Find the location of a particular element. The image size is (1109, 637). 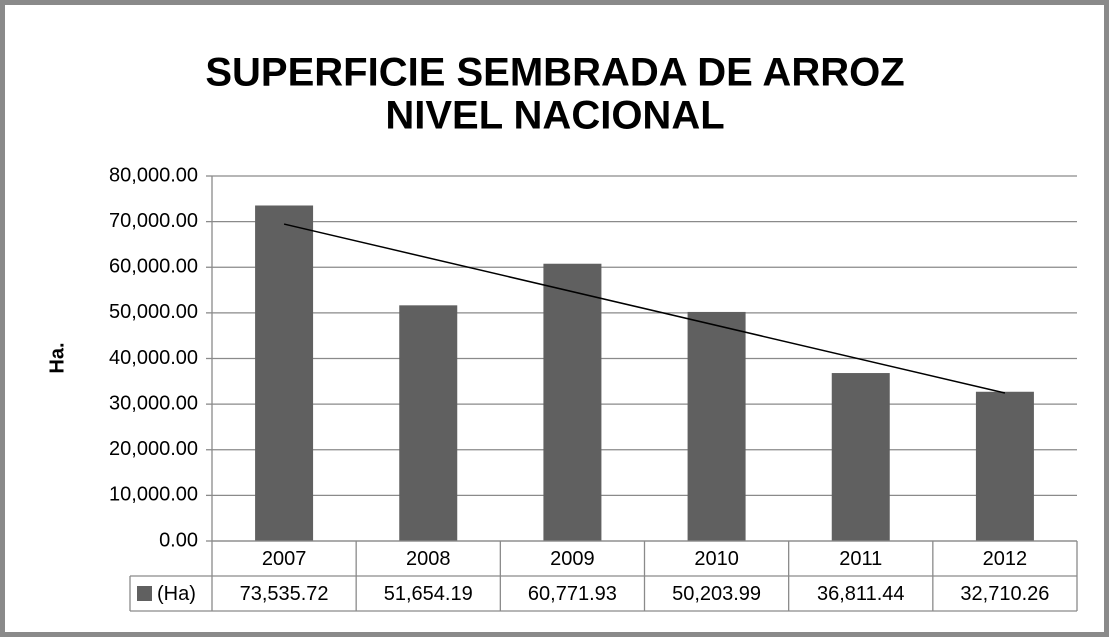

x-tick-label: 2008 is located at coordinates (428, 559).